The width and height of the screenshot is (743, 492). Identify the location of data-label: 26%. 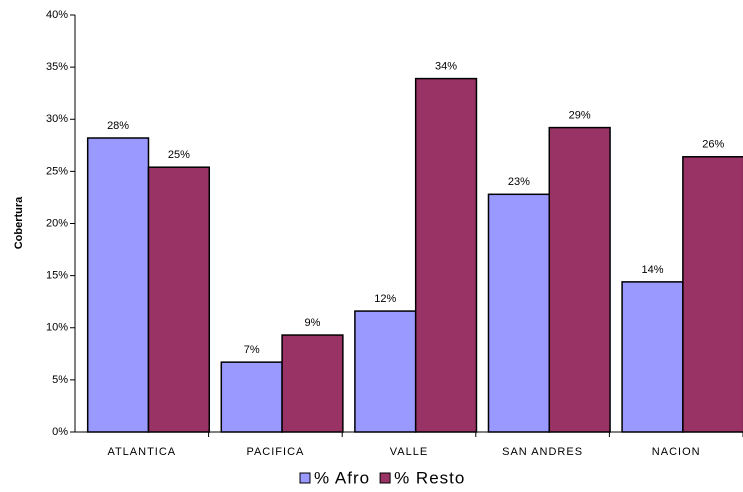
(713, 145).